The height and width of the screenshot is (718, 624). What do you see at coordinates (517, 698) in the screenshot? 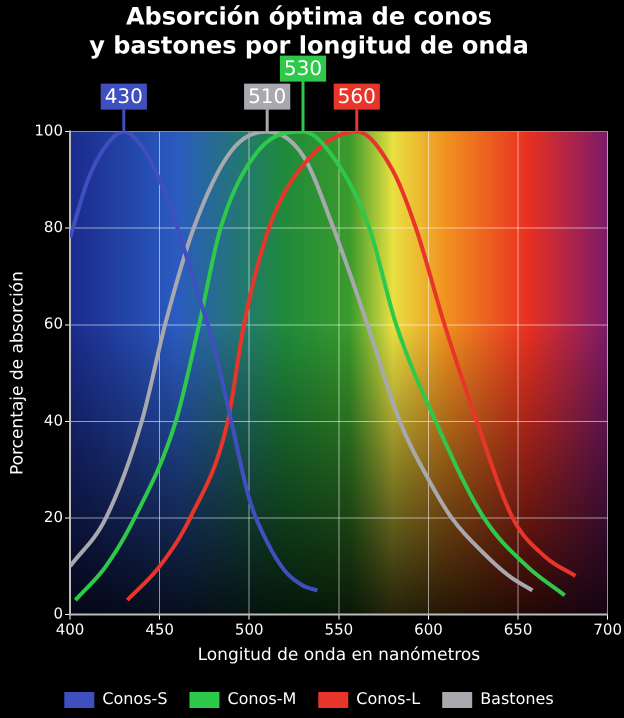
I see `legend-label: Bastones` at bounding box center [517, 698].